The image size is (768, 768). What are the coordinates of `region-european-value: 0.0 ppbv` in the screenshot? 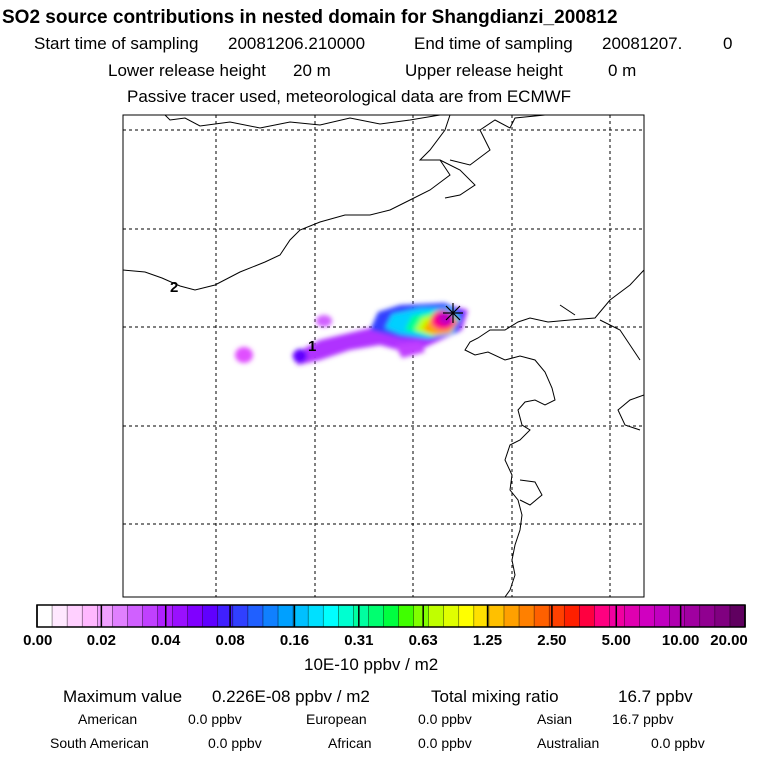 It's located at (445, 719).